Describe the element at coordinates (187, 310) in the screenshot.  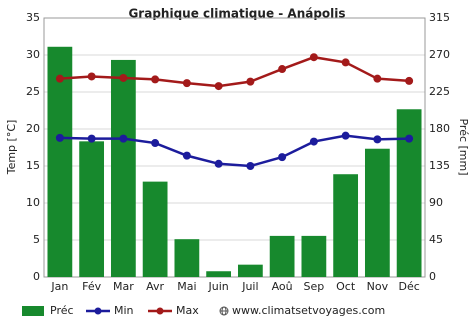
I see `legend-label: Max` at that location.